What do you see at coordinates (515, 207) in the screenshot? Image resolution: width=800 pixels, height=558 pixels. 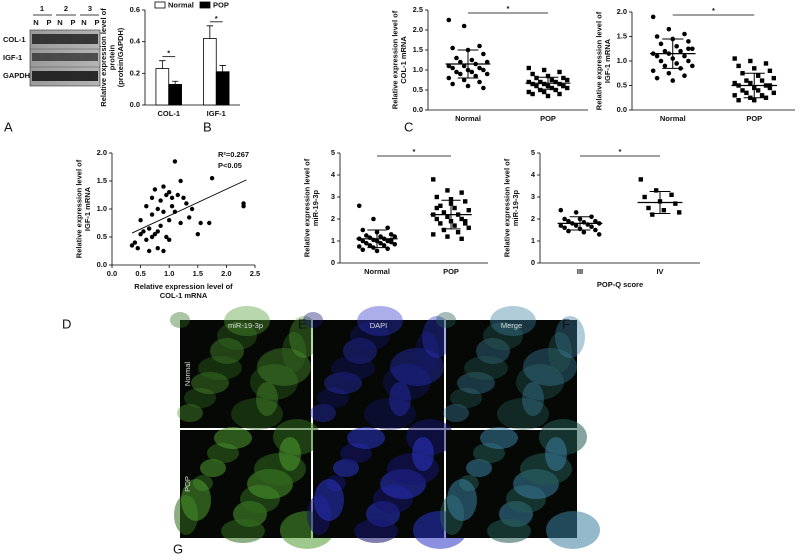 I see `y-axis-label: miR-19-3p` at bounding box center [515, 207].